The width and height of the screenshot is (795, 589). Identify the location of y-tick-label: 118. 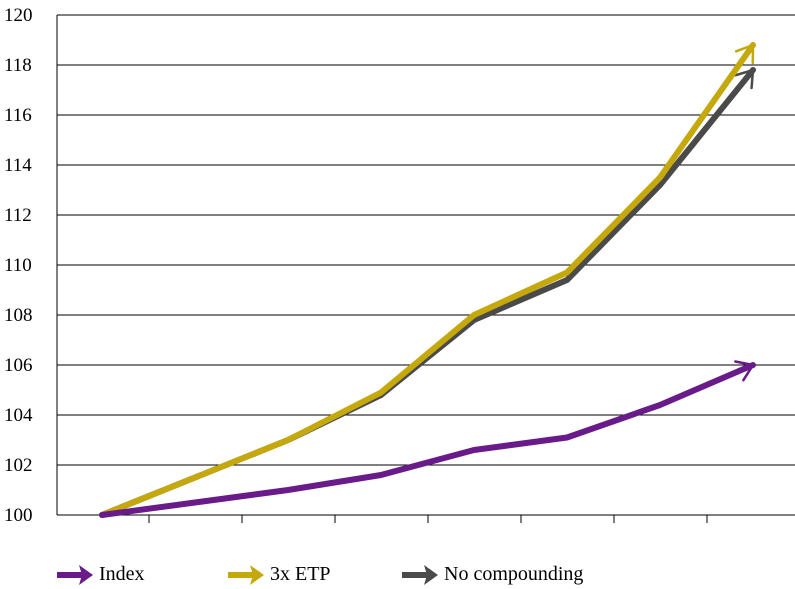
(18, 65).